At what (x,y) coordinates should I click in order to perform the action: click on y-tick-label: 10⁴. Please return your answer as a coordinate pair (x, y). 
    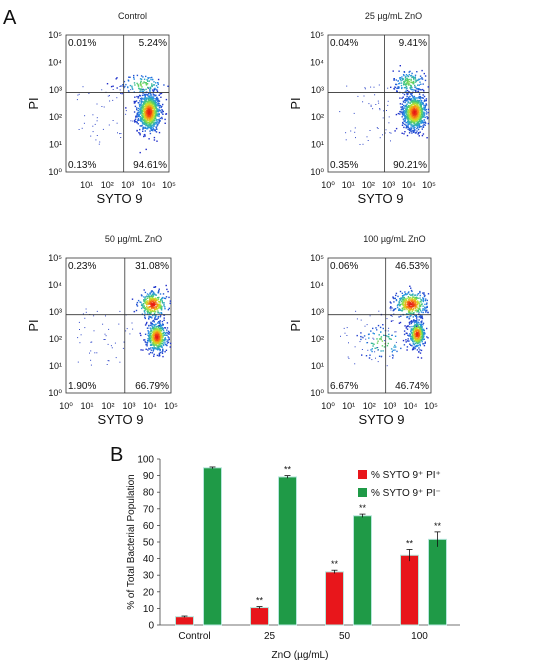
    Looking at the image, I should click on (317, 285).